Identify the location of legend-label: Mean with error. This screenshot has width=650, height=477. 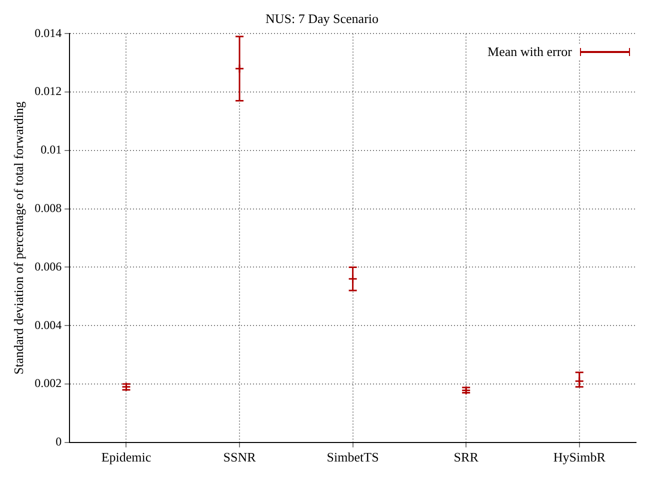
(530, 52).